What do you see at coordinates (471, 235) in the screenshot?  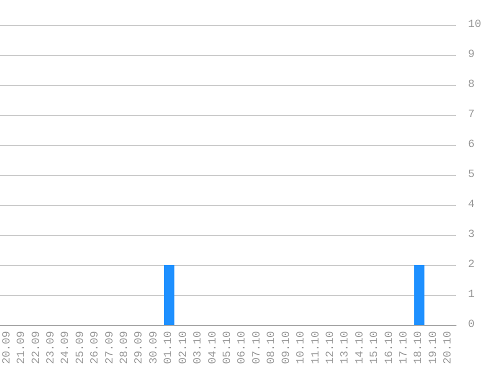 I see `y-tick-label: 3` at bounding box center [471, 235].